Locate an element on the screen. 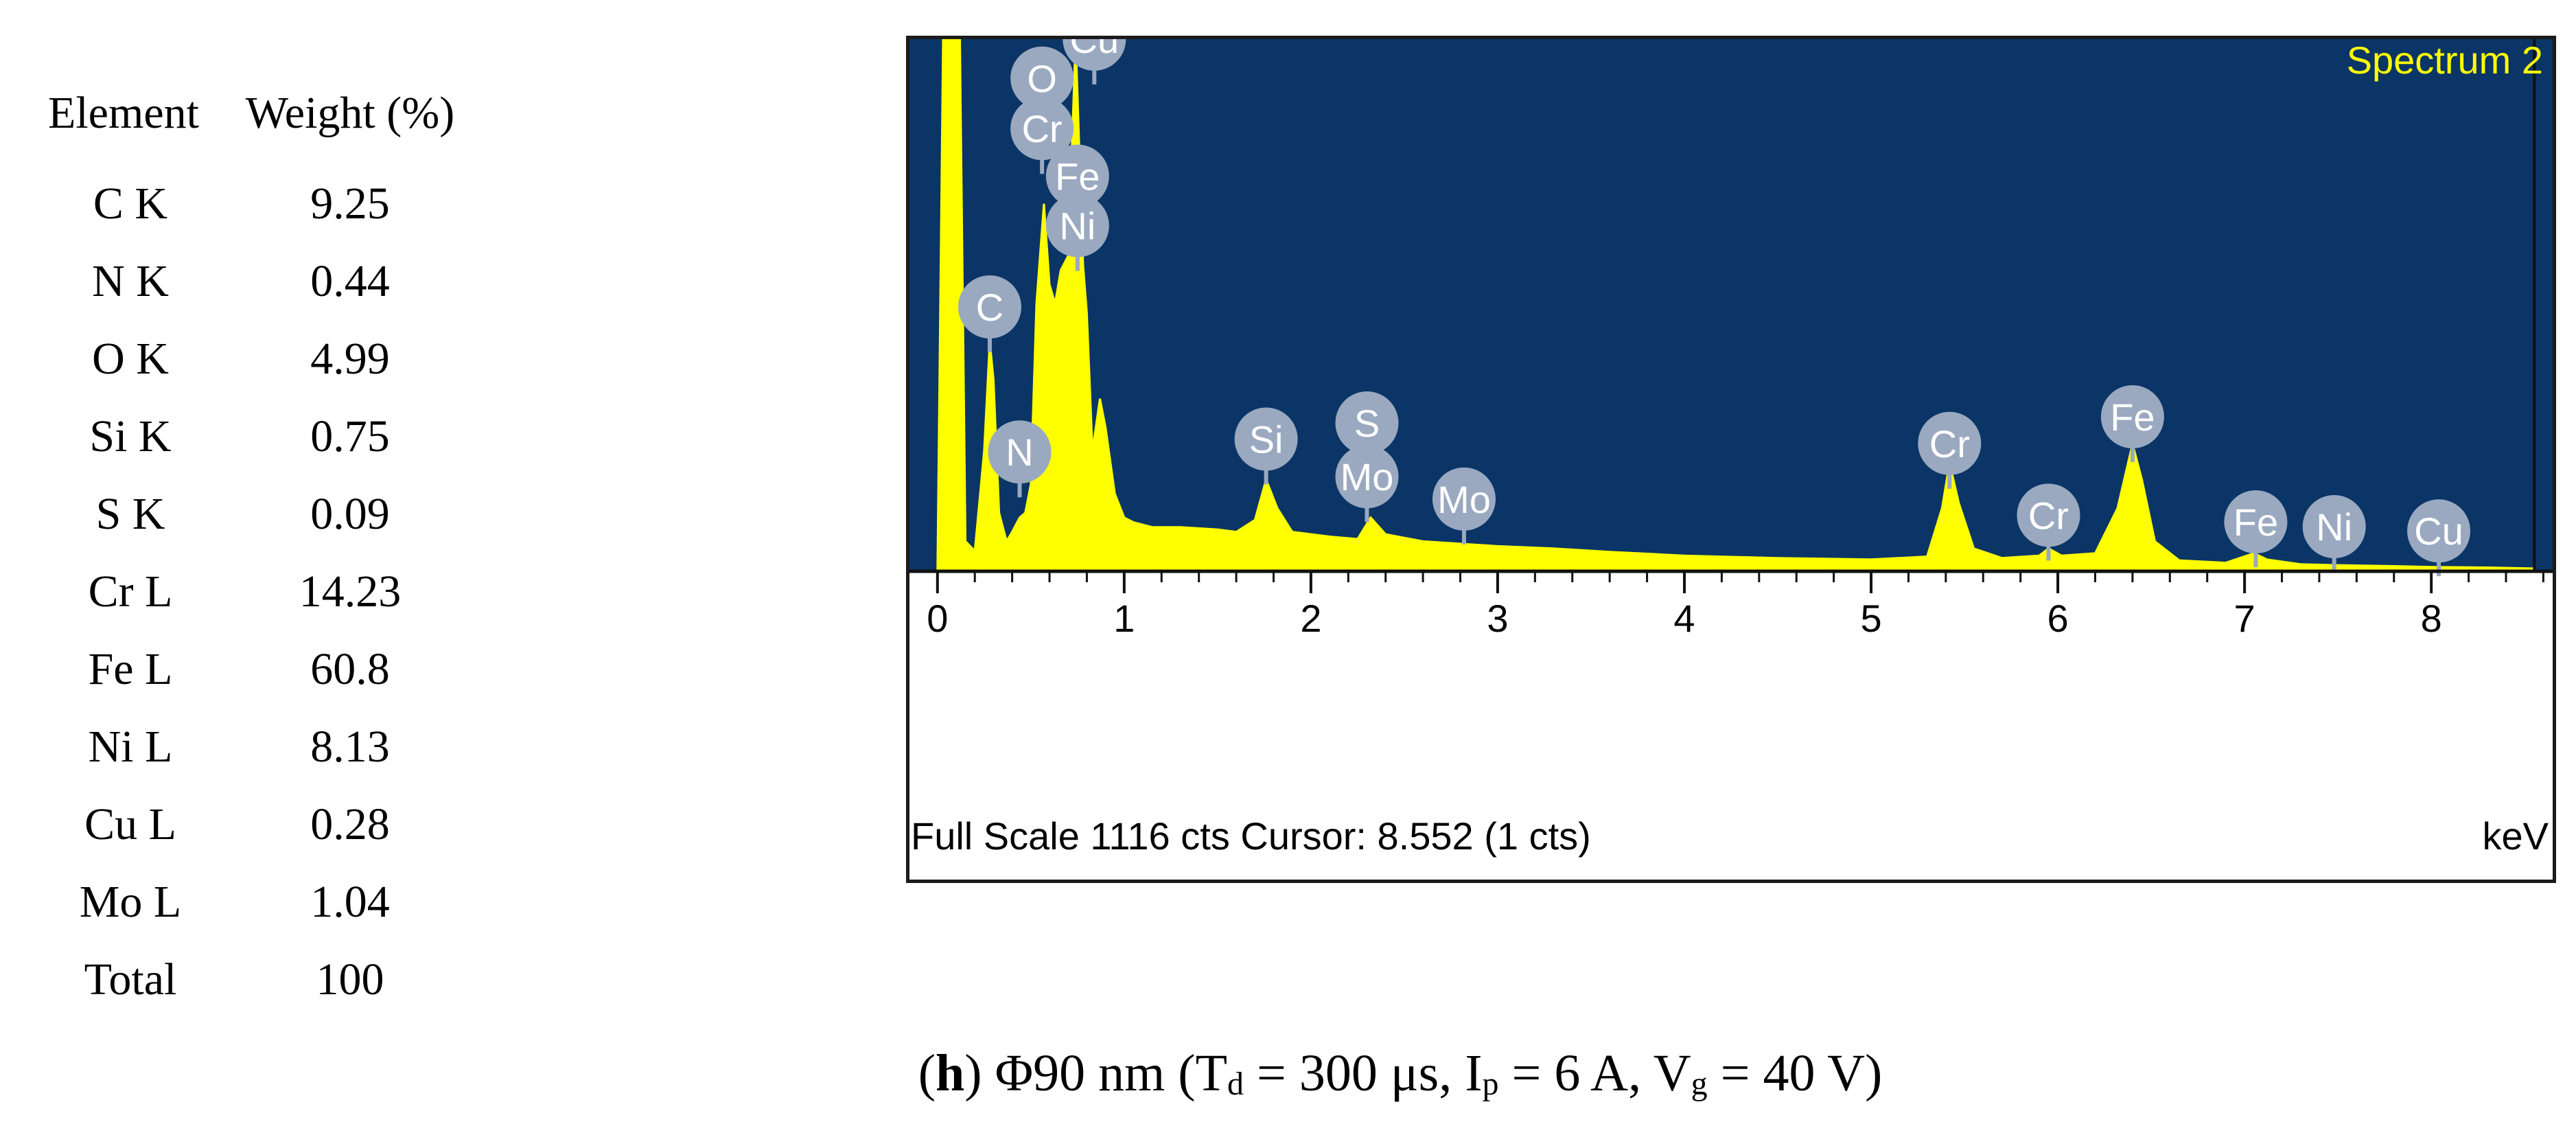  x-tick-label: 3 is located at coordinates (1497, 618).